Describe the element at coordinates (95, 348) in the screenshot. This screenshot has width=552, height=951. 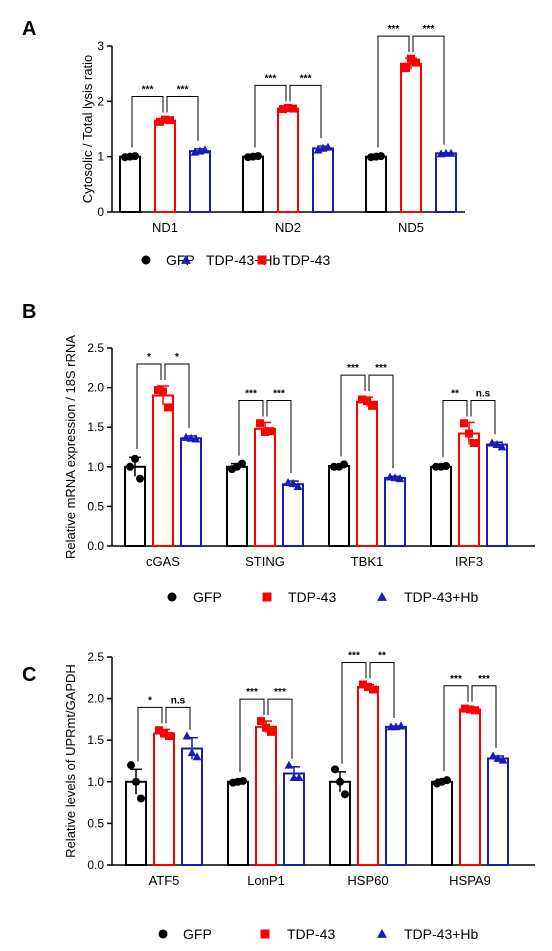
I see `y-tick-label: 2.5` at that location.